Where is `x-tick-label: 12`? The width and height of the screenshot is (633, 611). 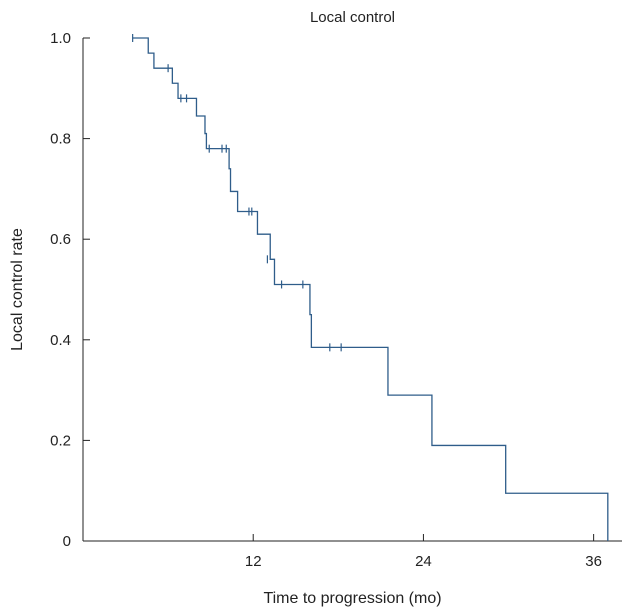 x-tick-label: 12 is located at coordinates (253, 561).